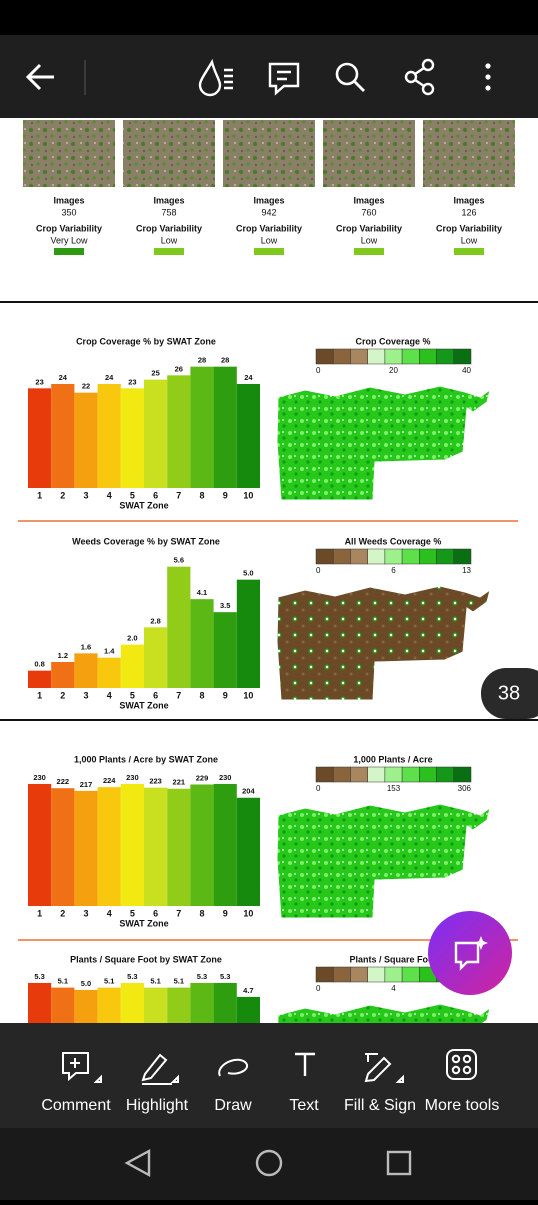 This screenshot has height=1205, width=538. Describe the element at coordinates (225, 360) in the screenshot. I see `value-label: 28` at that location.